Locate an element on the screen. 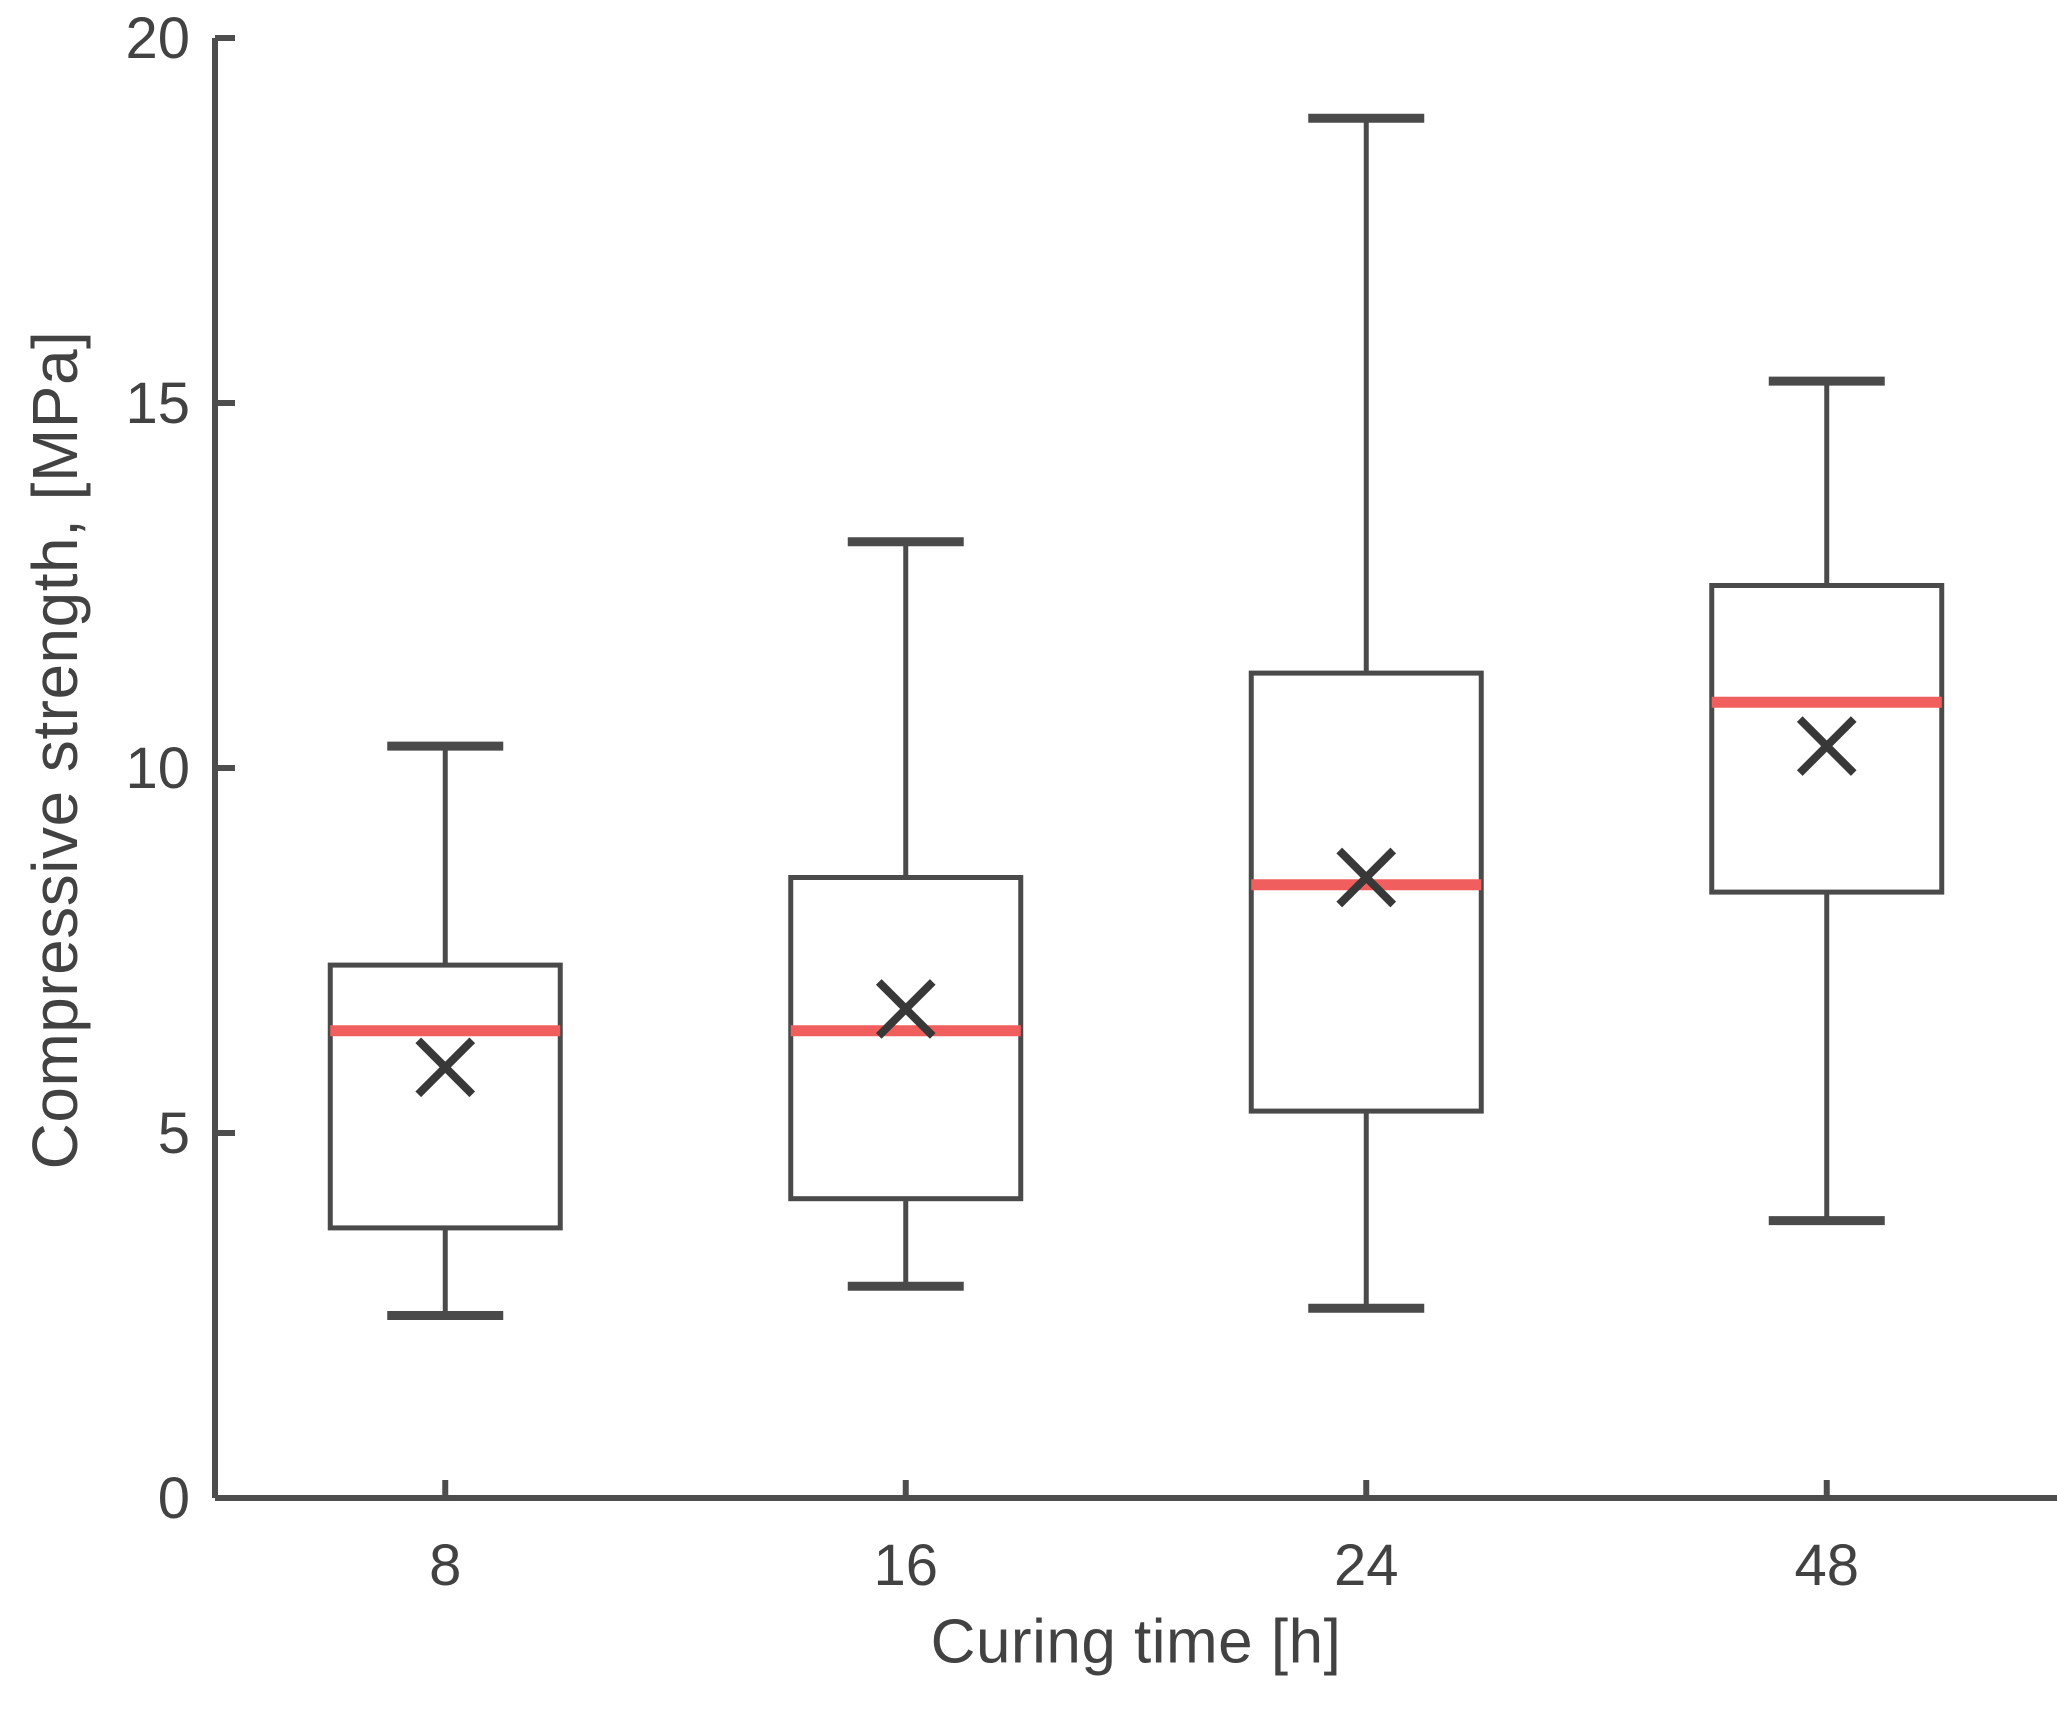 The height and width of the screenshot is (1730, 2057). boxplot-16h-iqr-box is located at coordinates (906, 1038).